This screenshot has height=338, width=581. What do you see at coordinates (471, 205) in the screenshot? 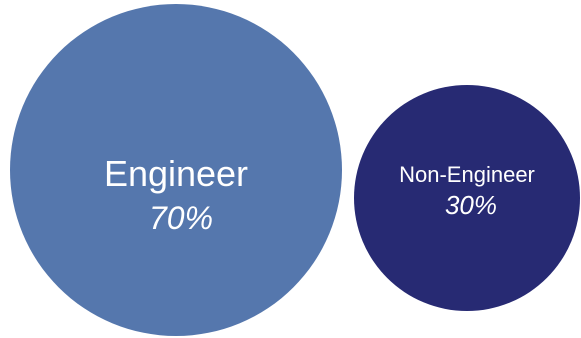
I see `bubble-non-engineer-value: 30%` at bounding box center [471, 205].